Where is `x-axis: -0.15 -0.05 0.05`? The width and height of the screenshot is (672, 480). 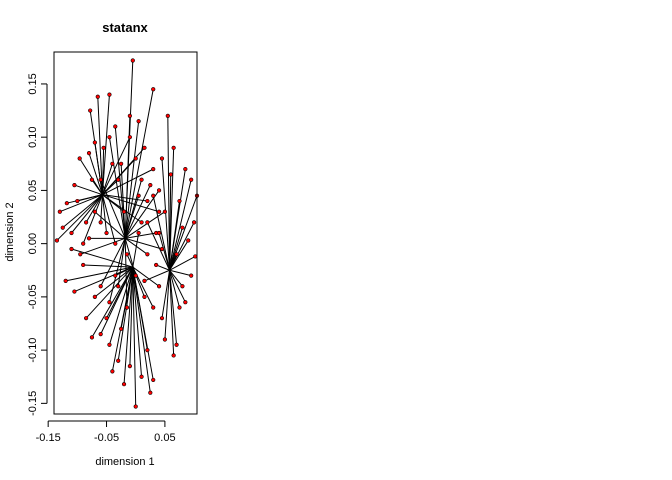
x-axis: -0.15 -0.05 0.05 is located at coordinates (106, 432).